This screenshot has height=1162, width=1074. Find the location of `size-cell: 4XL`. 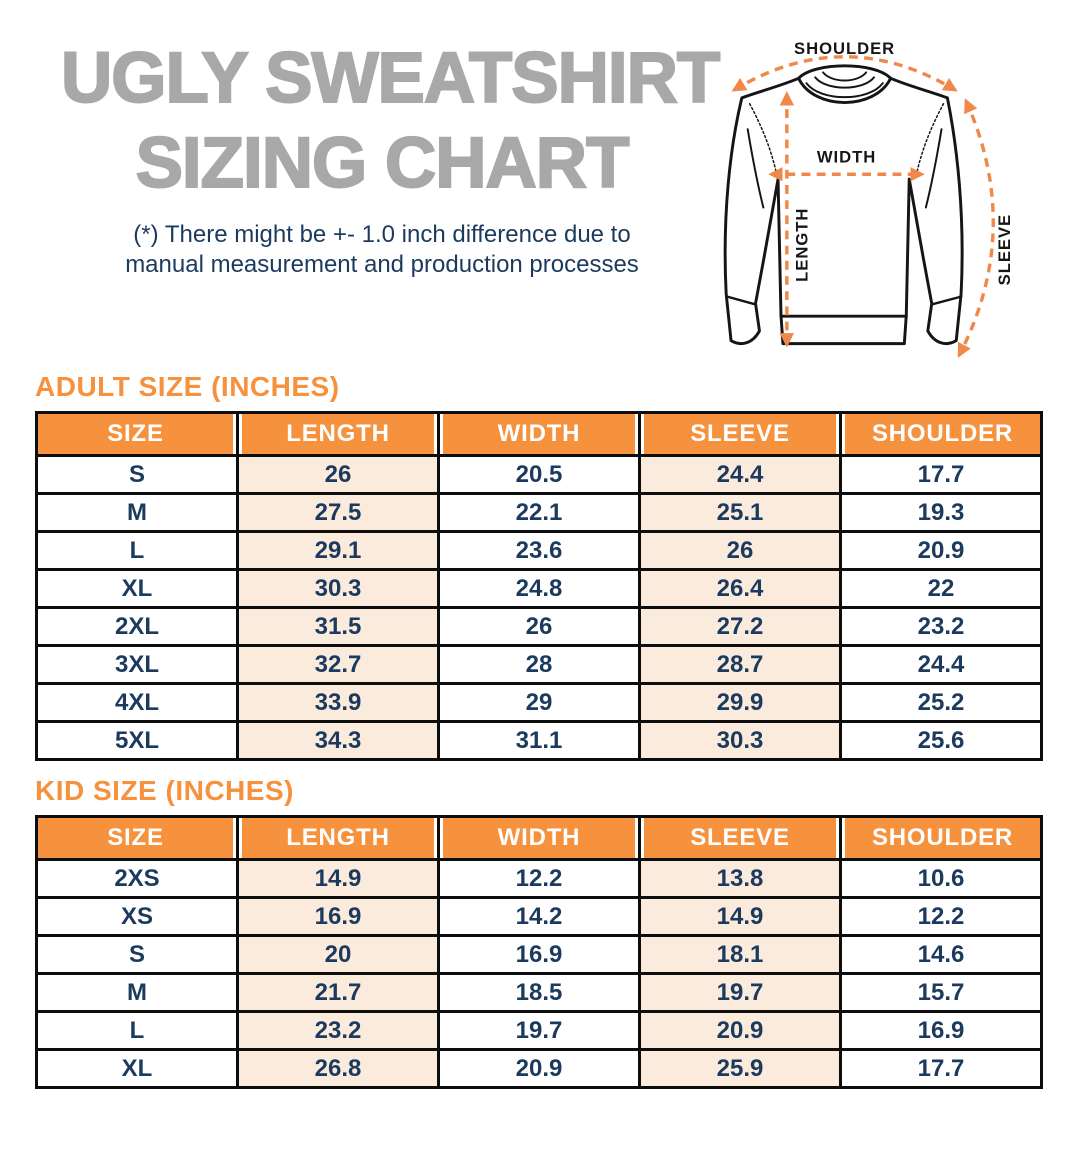

size-cell: 4XL is located at coordinates (137, 702).